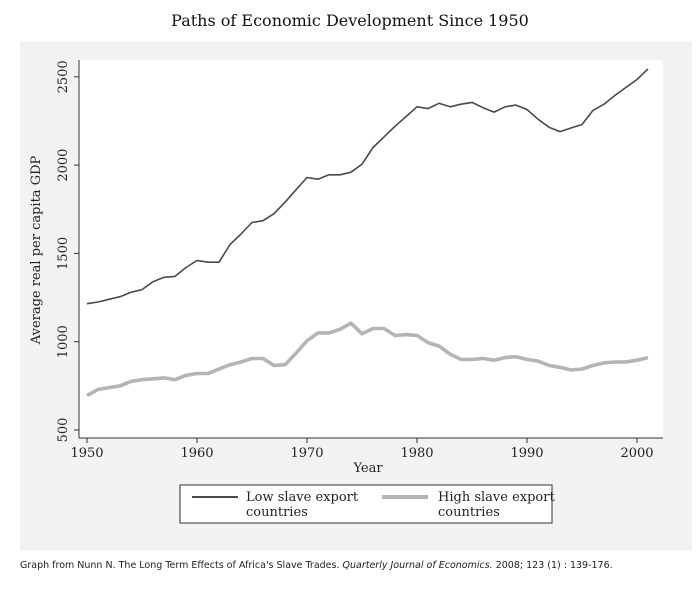 This screenshot has height=590, width=700. I want to click on caption-suffix: 2008; 123 (1) : 139-176., so click(552, 565).